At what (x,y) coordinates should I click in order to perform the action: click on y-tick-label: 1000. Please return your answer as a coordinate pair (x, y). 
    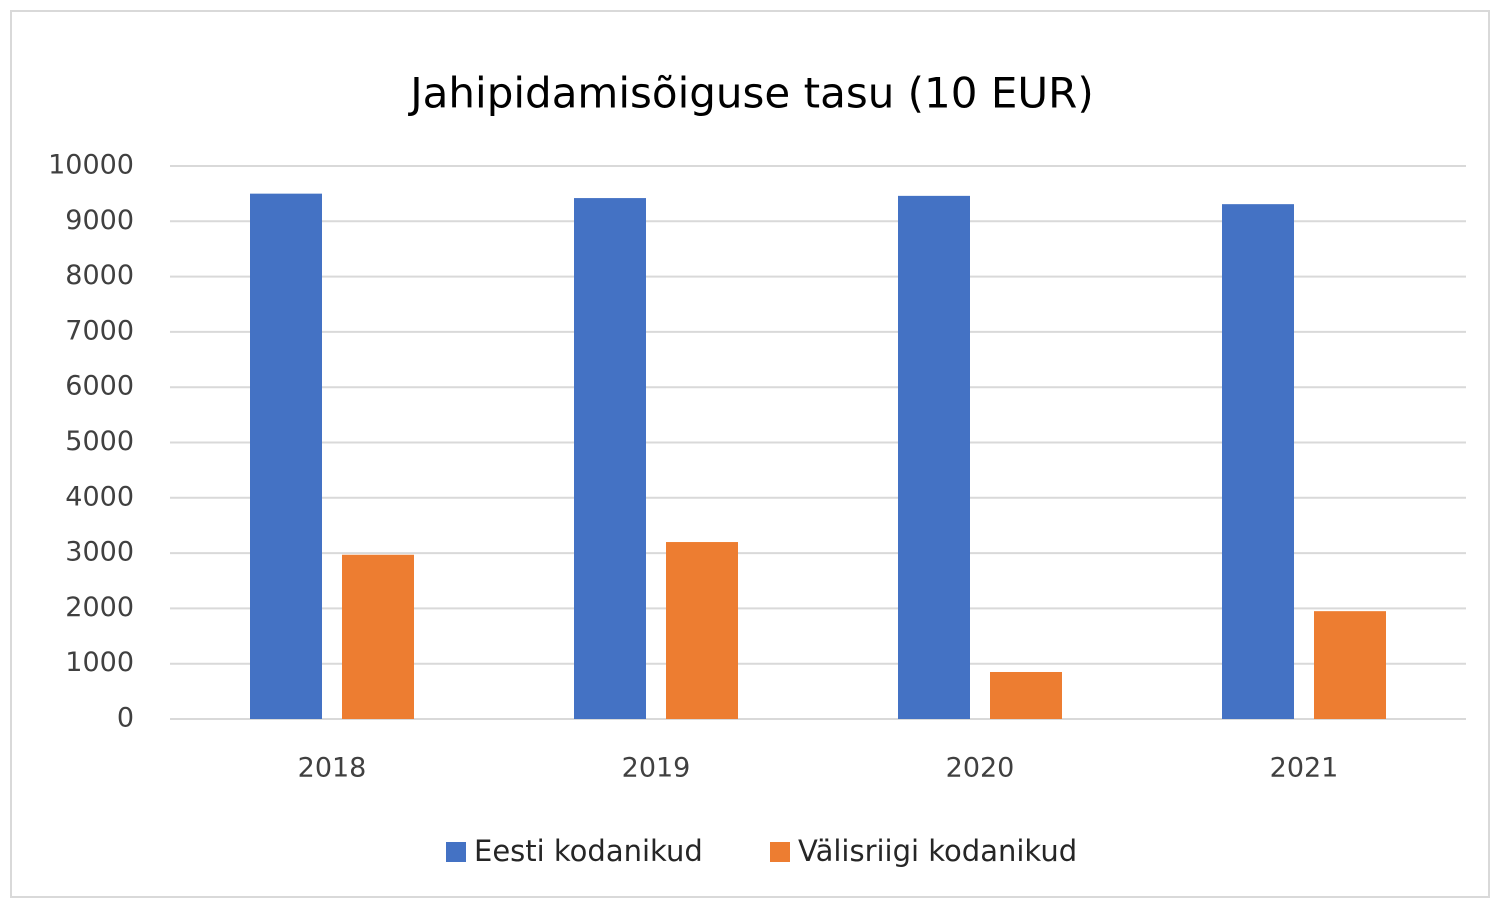
    Looking at the image, I should click on (99, 662).